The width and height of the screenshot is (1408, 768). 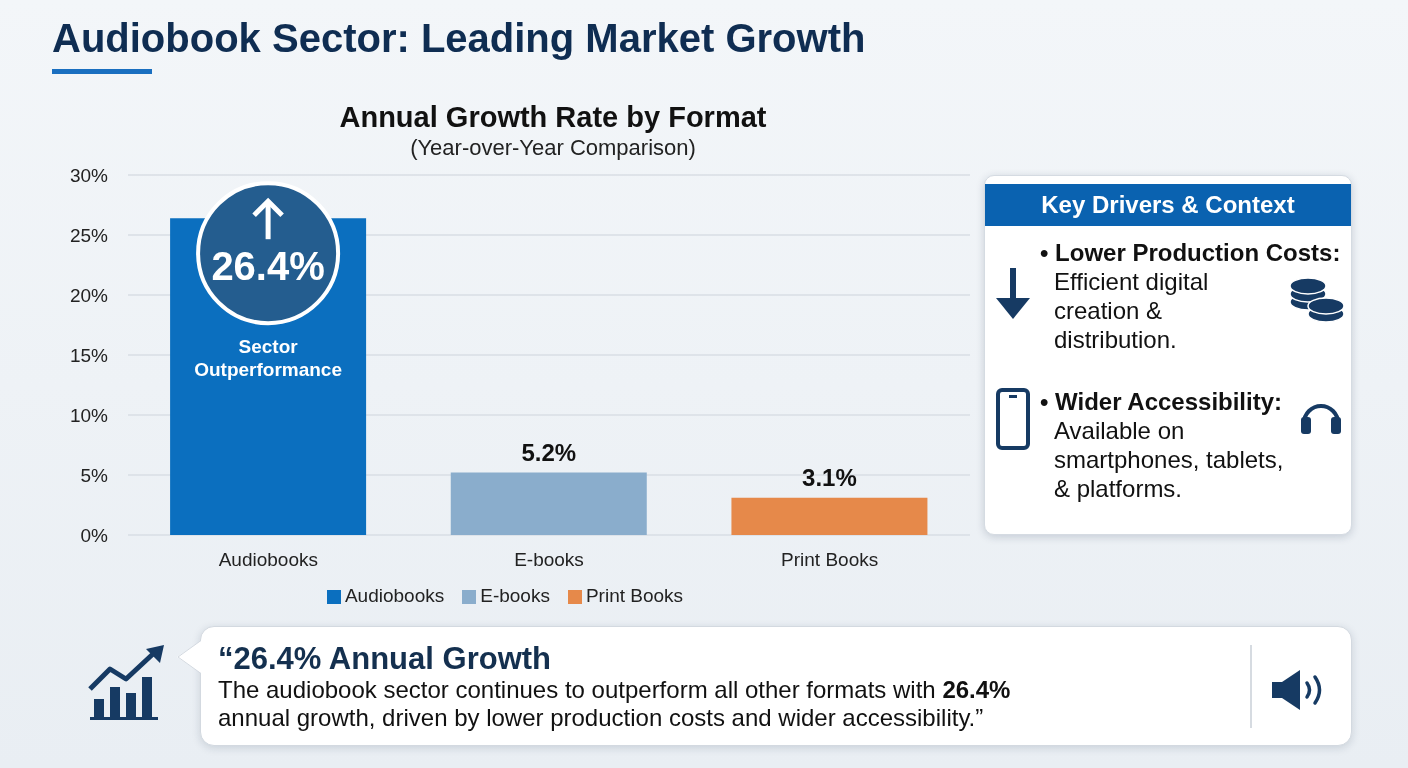 I want to click on legend-label: Audiobooks, so click(x=394, y=595).